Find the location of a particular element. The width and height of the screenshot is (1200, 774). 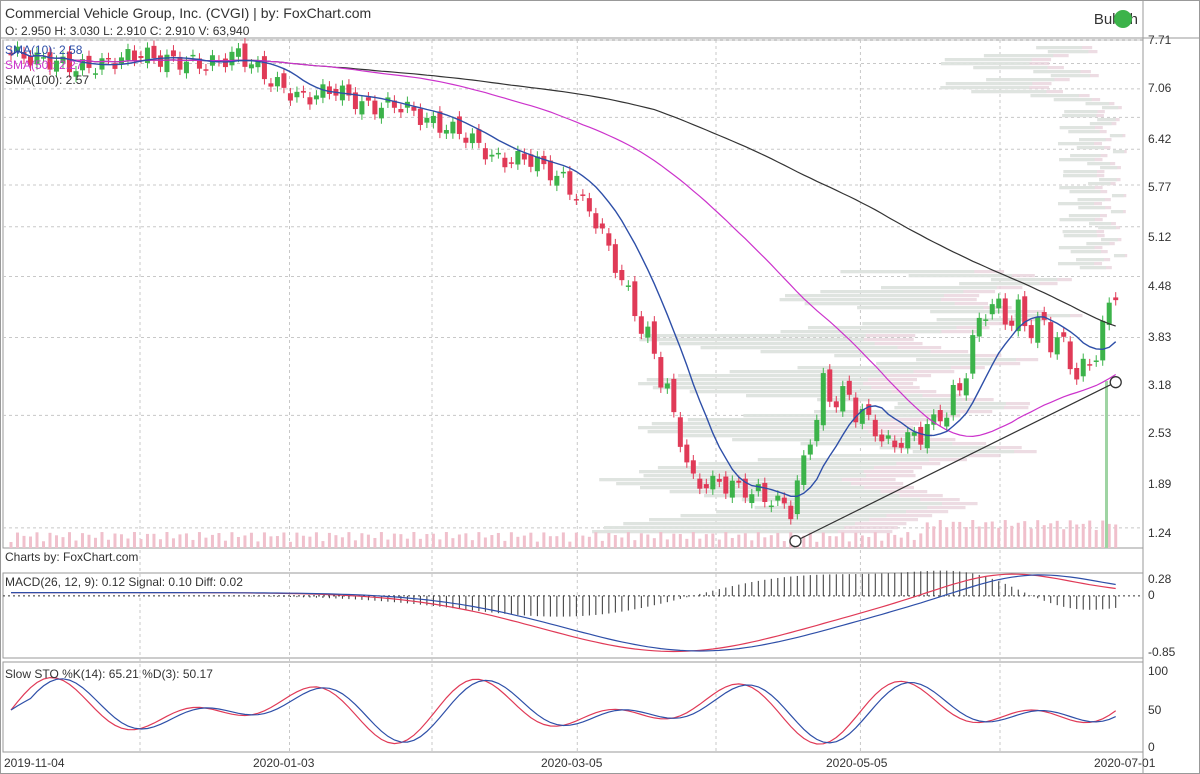

x-tick-label: 2020-07-01 is located at coordinates (1125, 763).